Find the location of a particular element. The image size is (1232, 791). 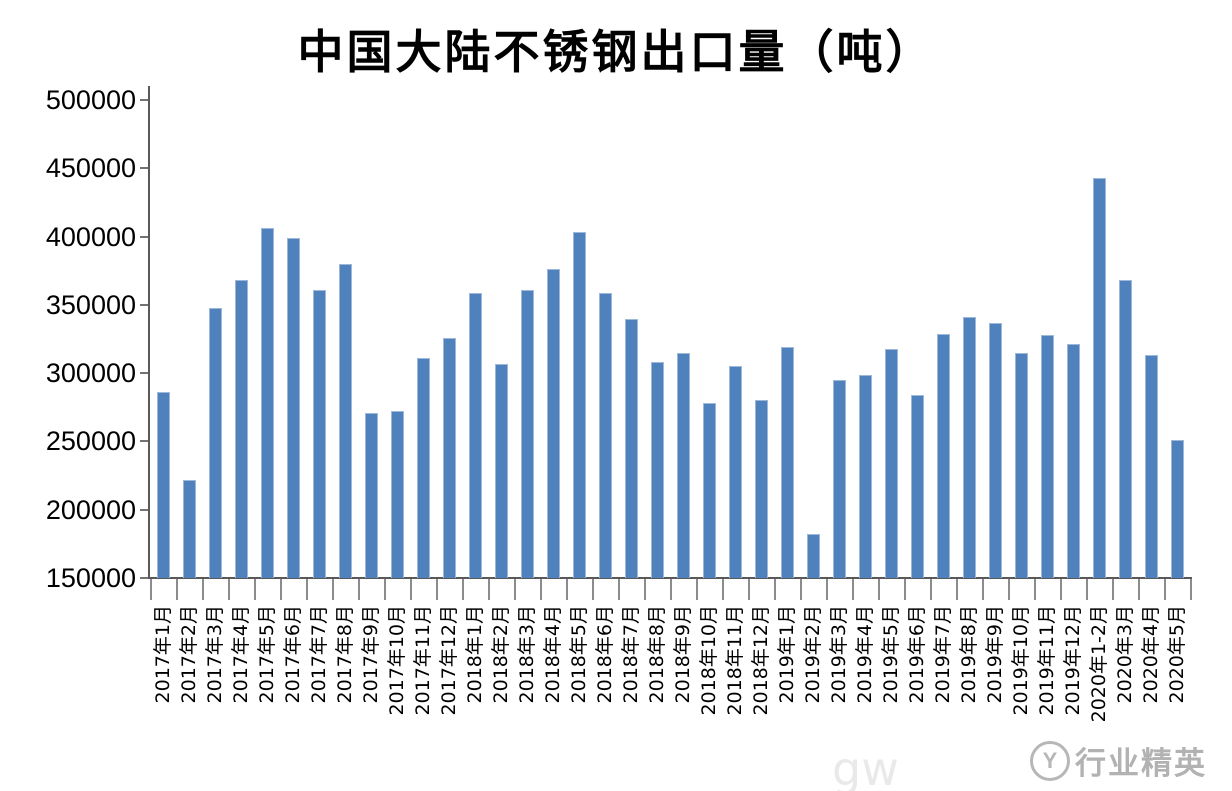

x-axis-line is located at coordinates (666, 578).